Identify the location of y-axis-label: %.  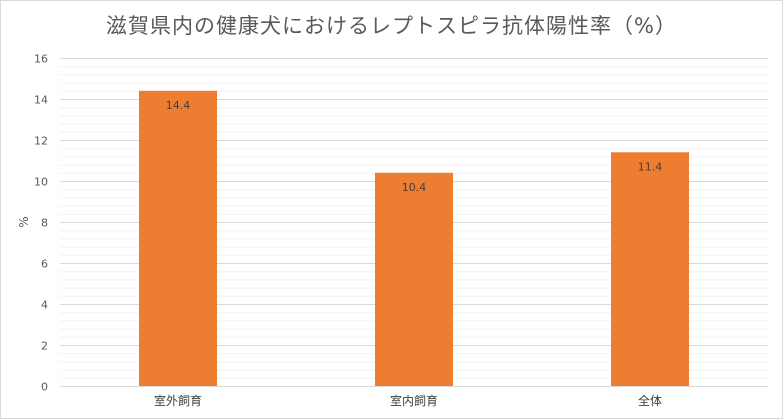
(24, 221).